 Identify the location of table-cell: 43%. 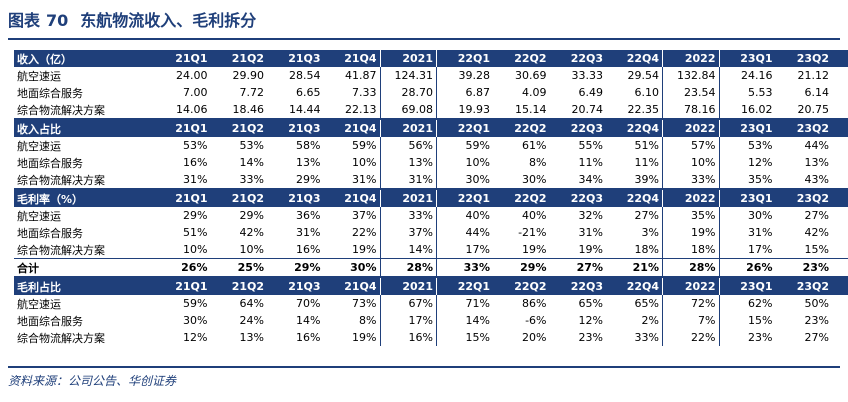
(816, 179).